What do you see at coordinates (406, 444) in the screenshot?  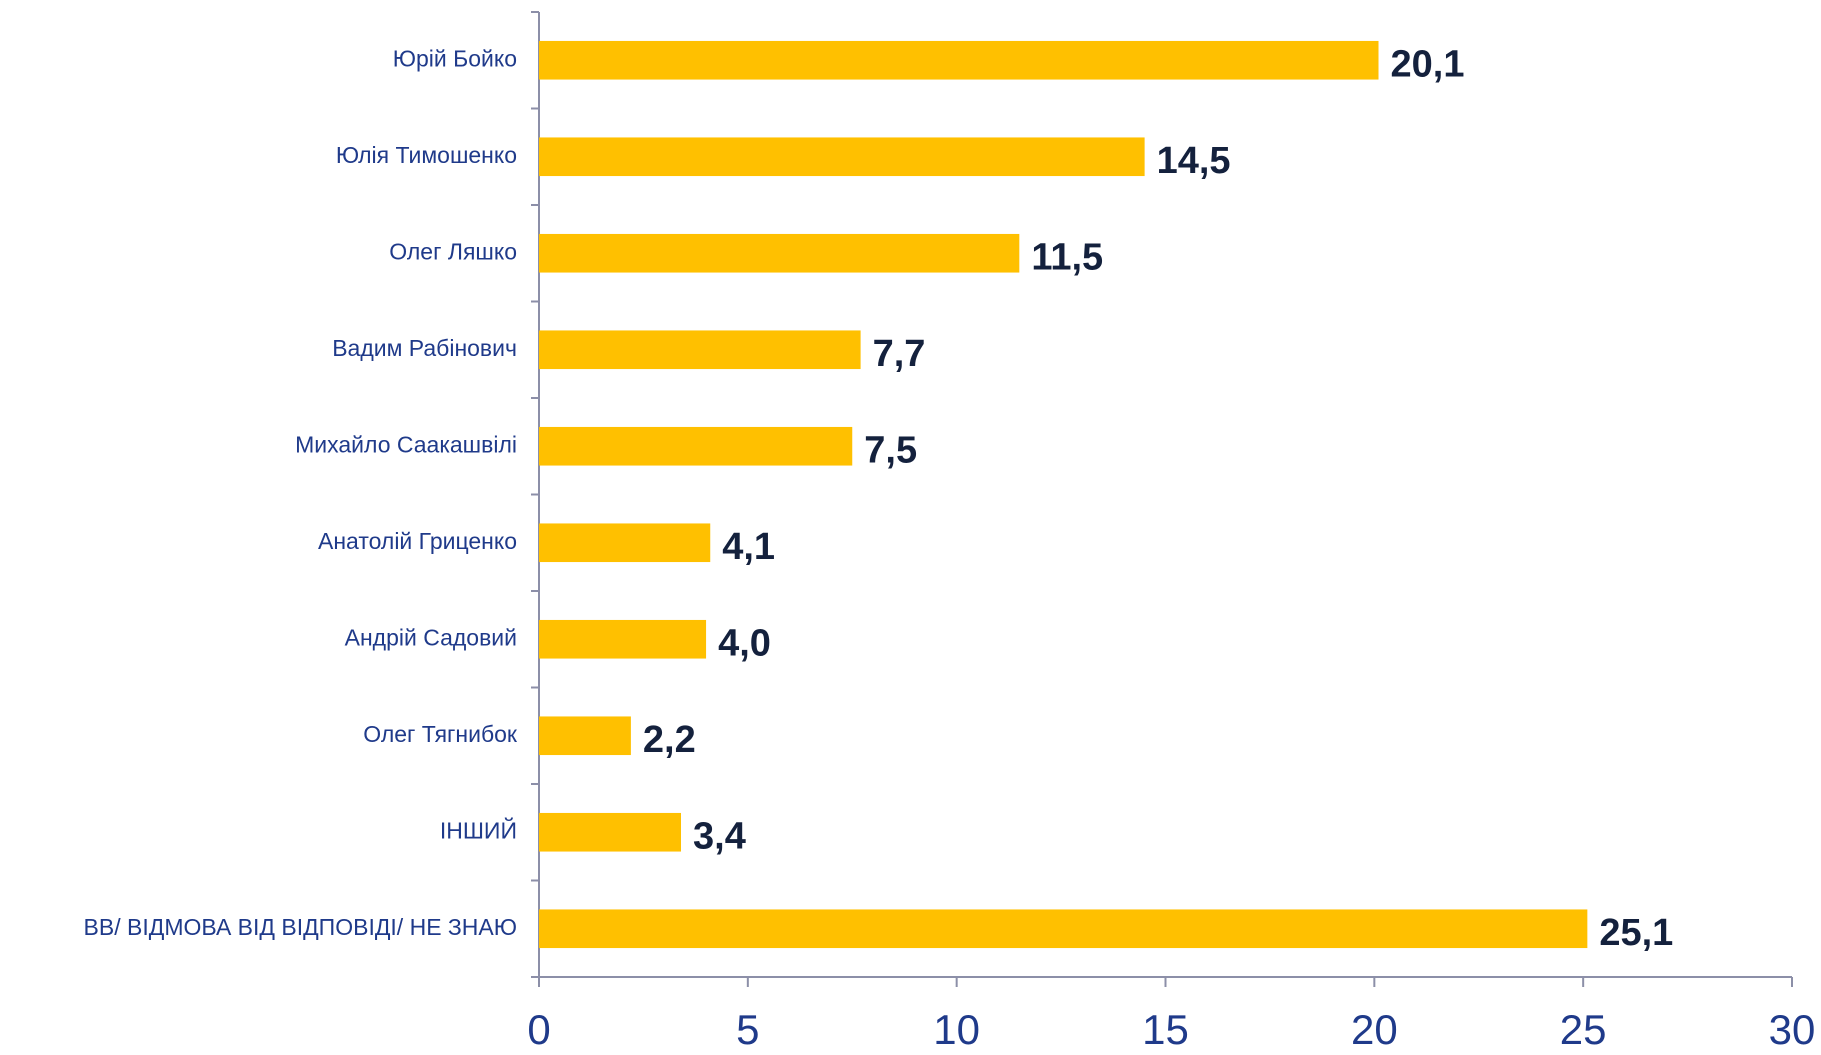 I see `category-label: Михайло Саакашвілі` at bounding box center [406, 444].